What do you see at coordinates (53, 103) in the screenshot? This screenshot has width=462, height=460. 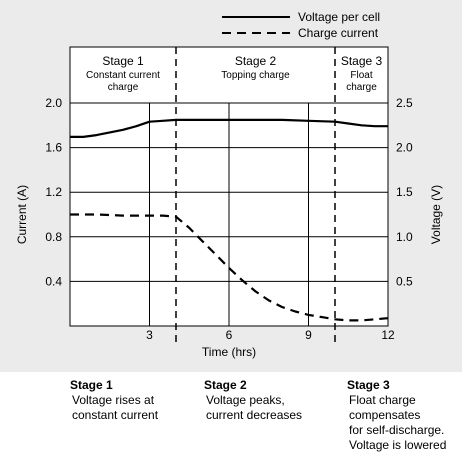 I see `y-left-tick-label: 2.0` at bounding box center [53, 103].